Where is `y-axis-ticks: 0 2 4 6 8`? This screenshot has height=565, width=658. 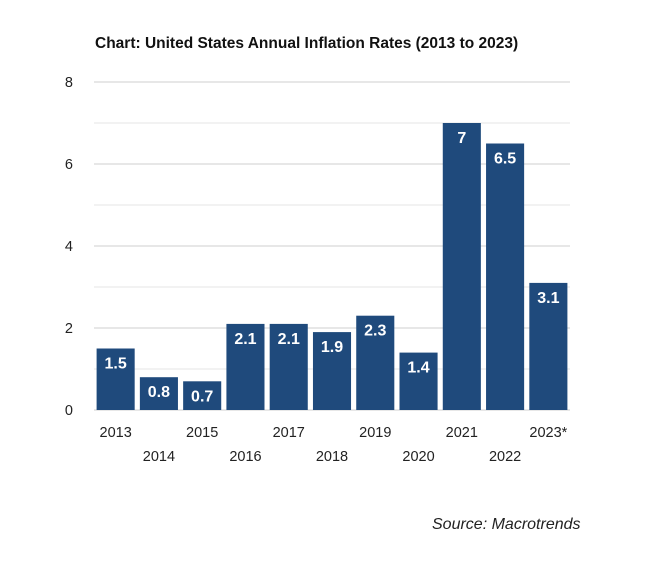
y-axis-ticks: 0 2 4 6 8 is located at coordinates (69, 247).